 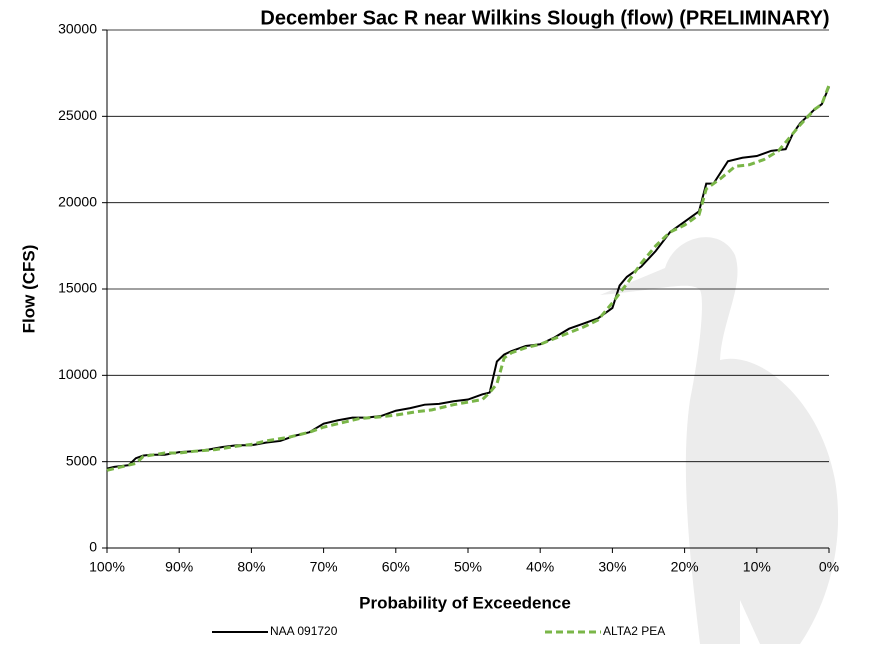 I want to click on y-tick-label: 20000, so click(x=77, y=201).